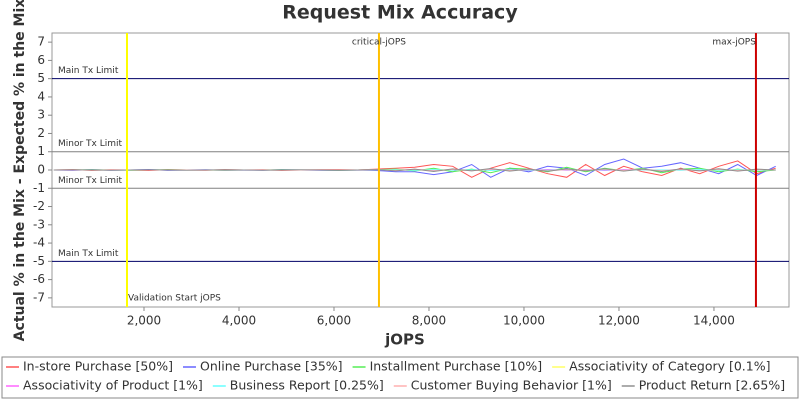  I want to click on y-tick-label: 7, so click(41, 42).